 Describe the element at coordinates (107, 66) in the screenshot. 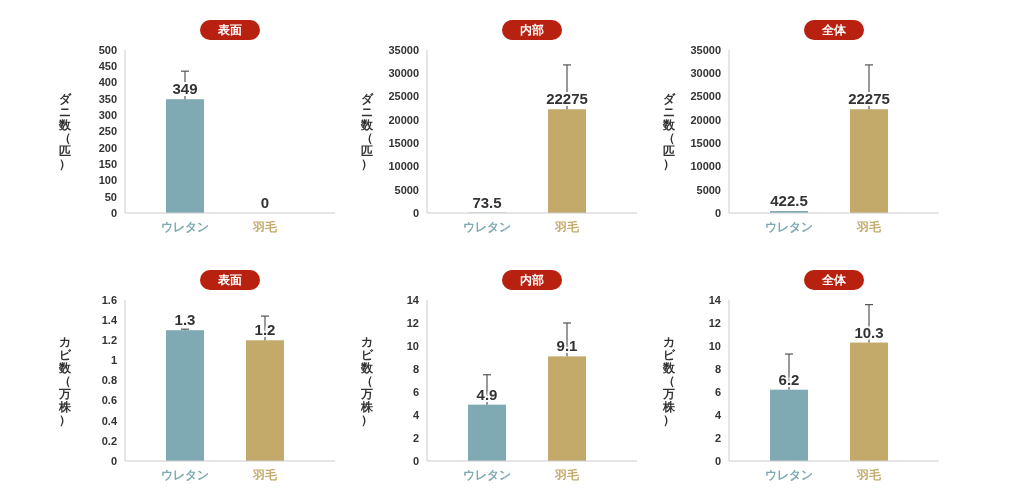

I see `y-tick-label: 450` at that location.